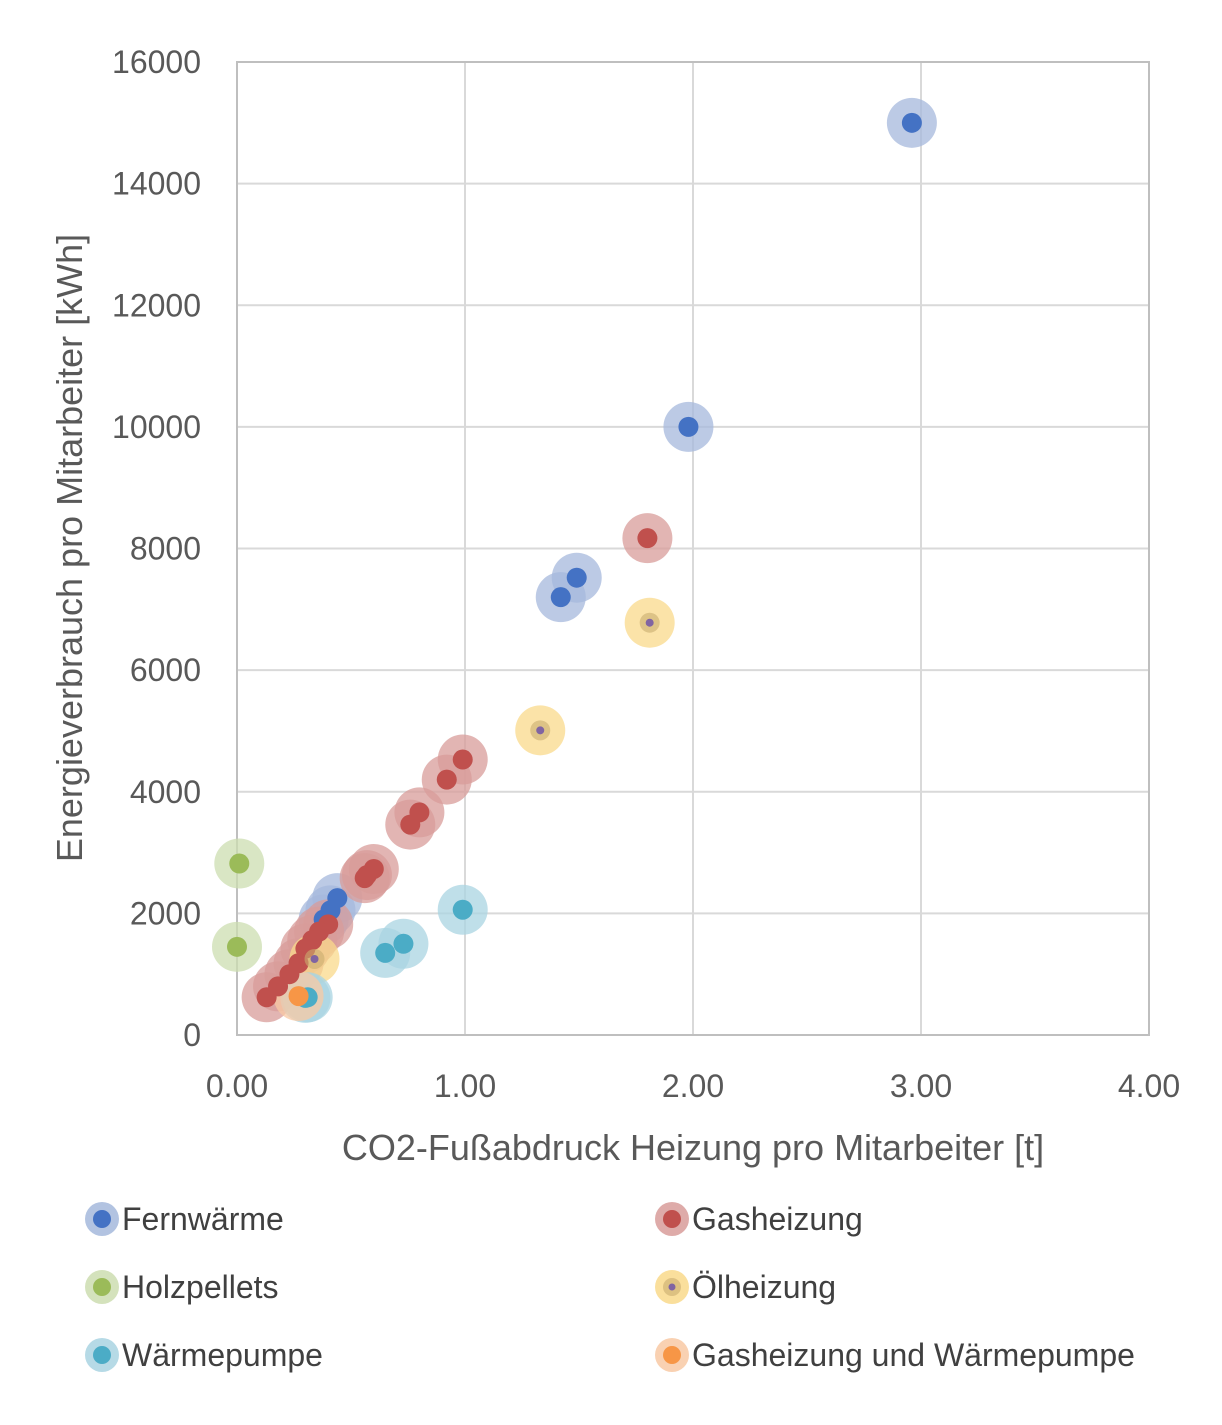  Describe the element at coordinates (156, 427) in the screenshot. I see `y-tick-label: 10000` at that location.